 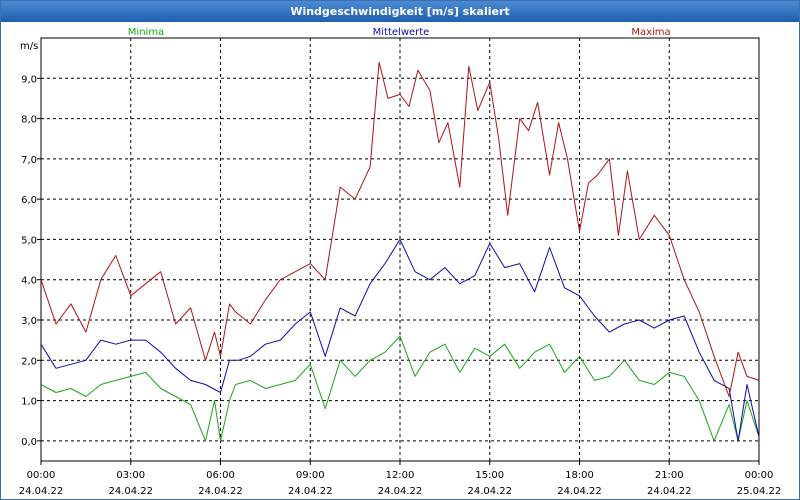 I want to click on y-tick-label: 2,0, so click(x=29, y=361).